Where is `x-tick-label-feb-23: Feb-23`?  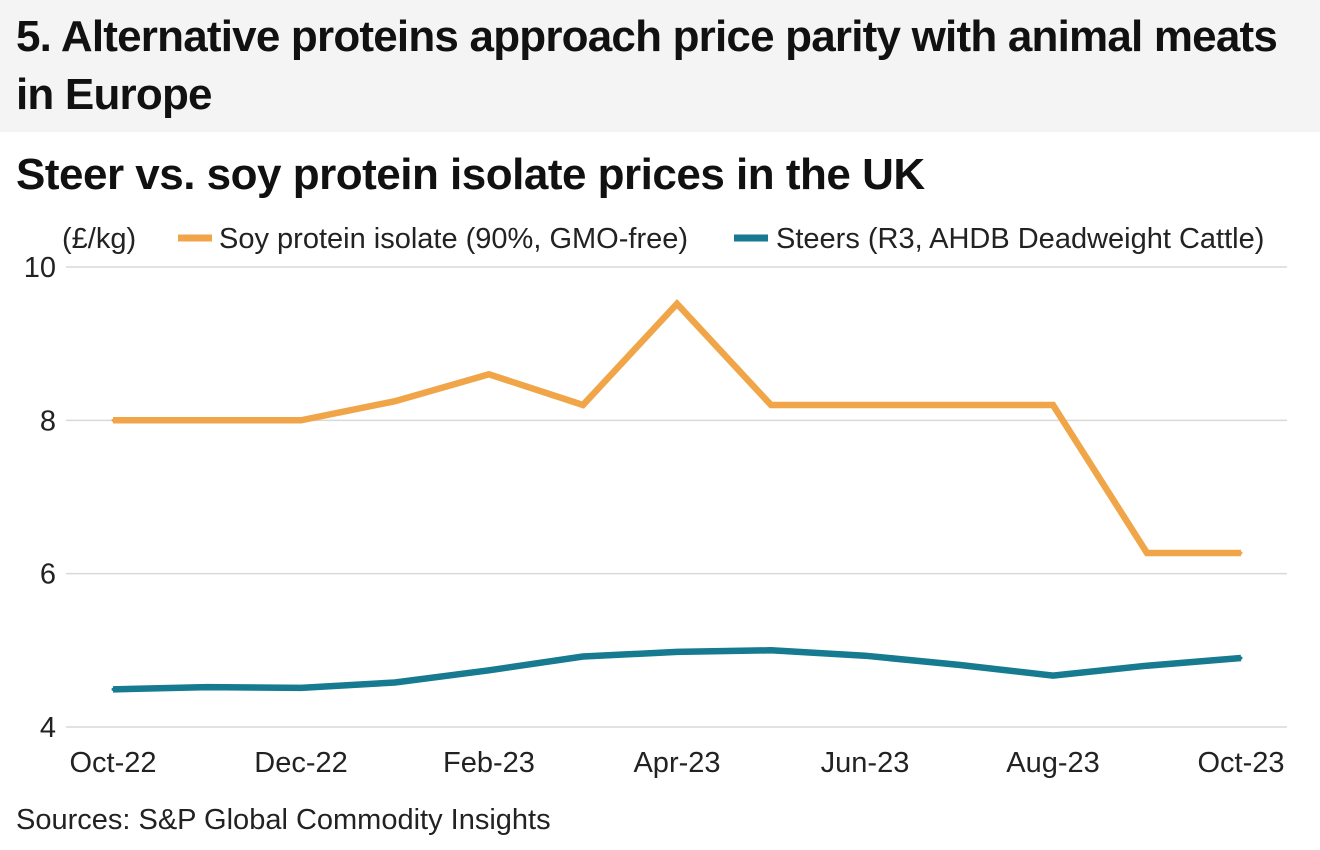
x-tick-label-feb-23: Feb-23 is located at coordinates (489, 763).